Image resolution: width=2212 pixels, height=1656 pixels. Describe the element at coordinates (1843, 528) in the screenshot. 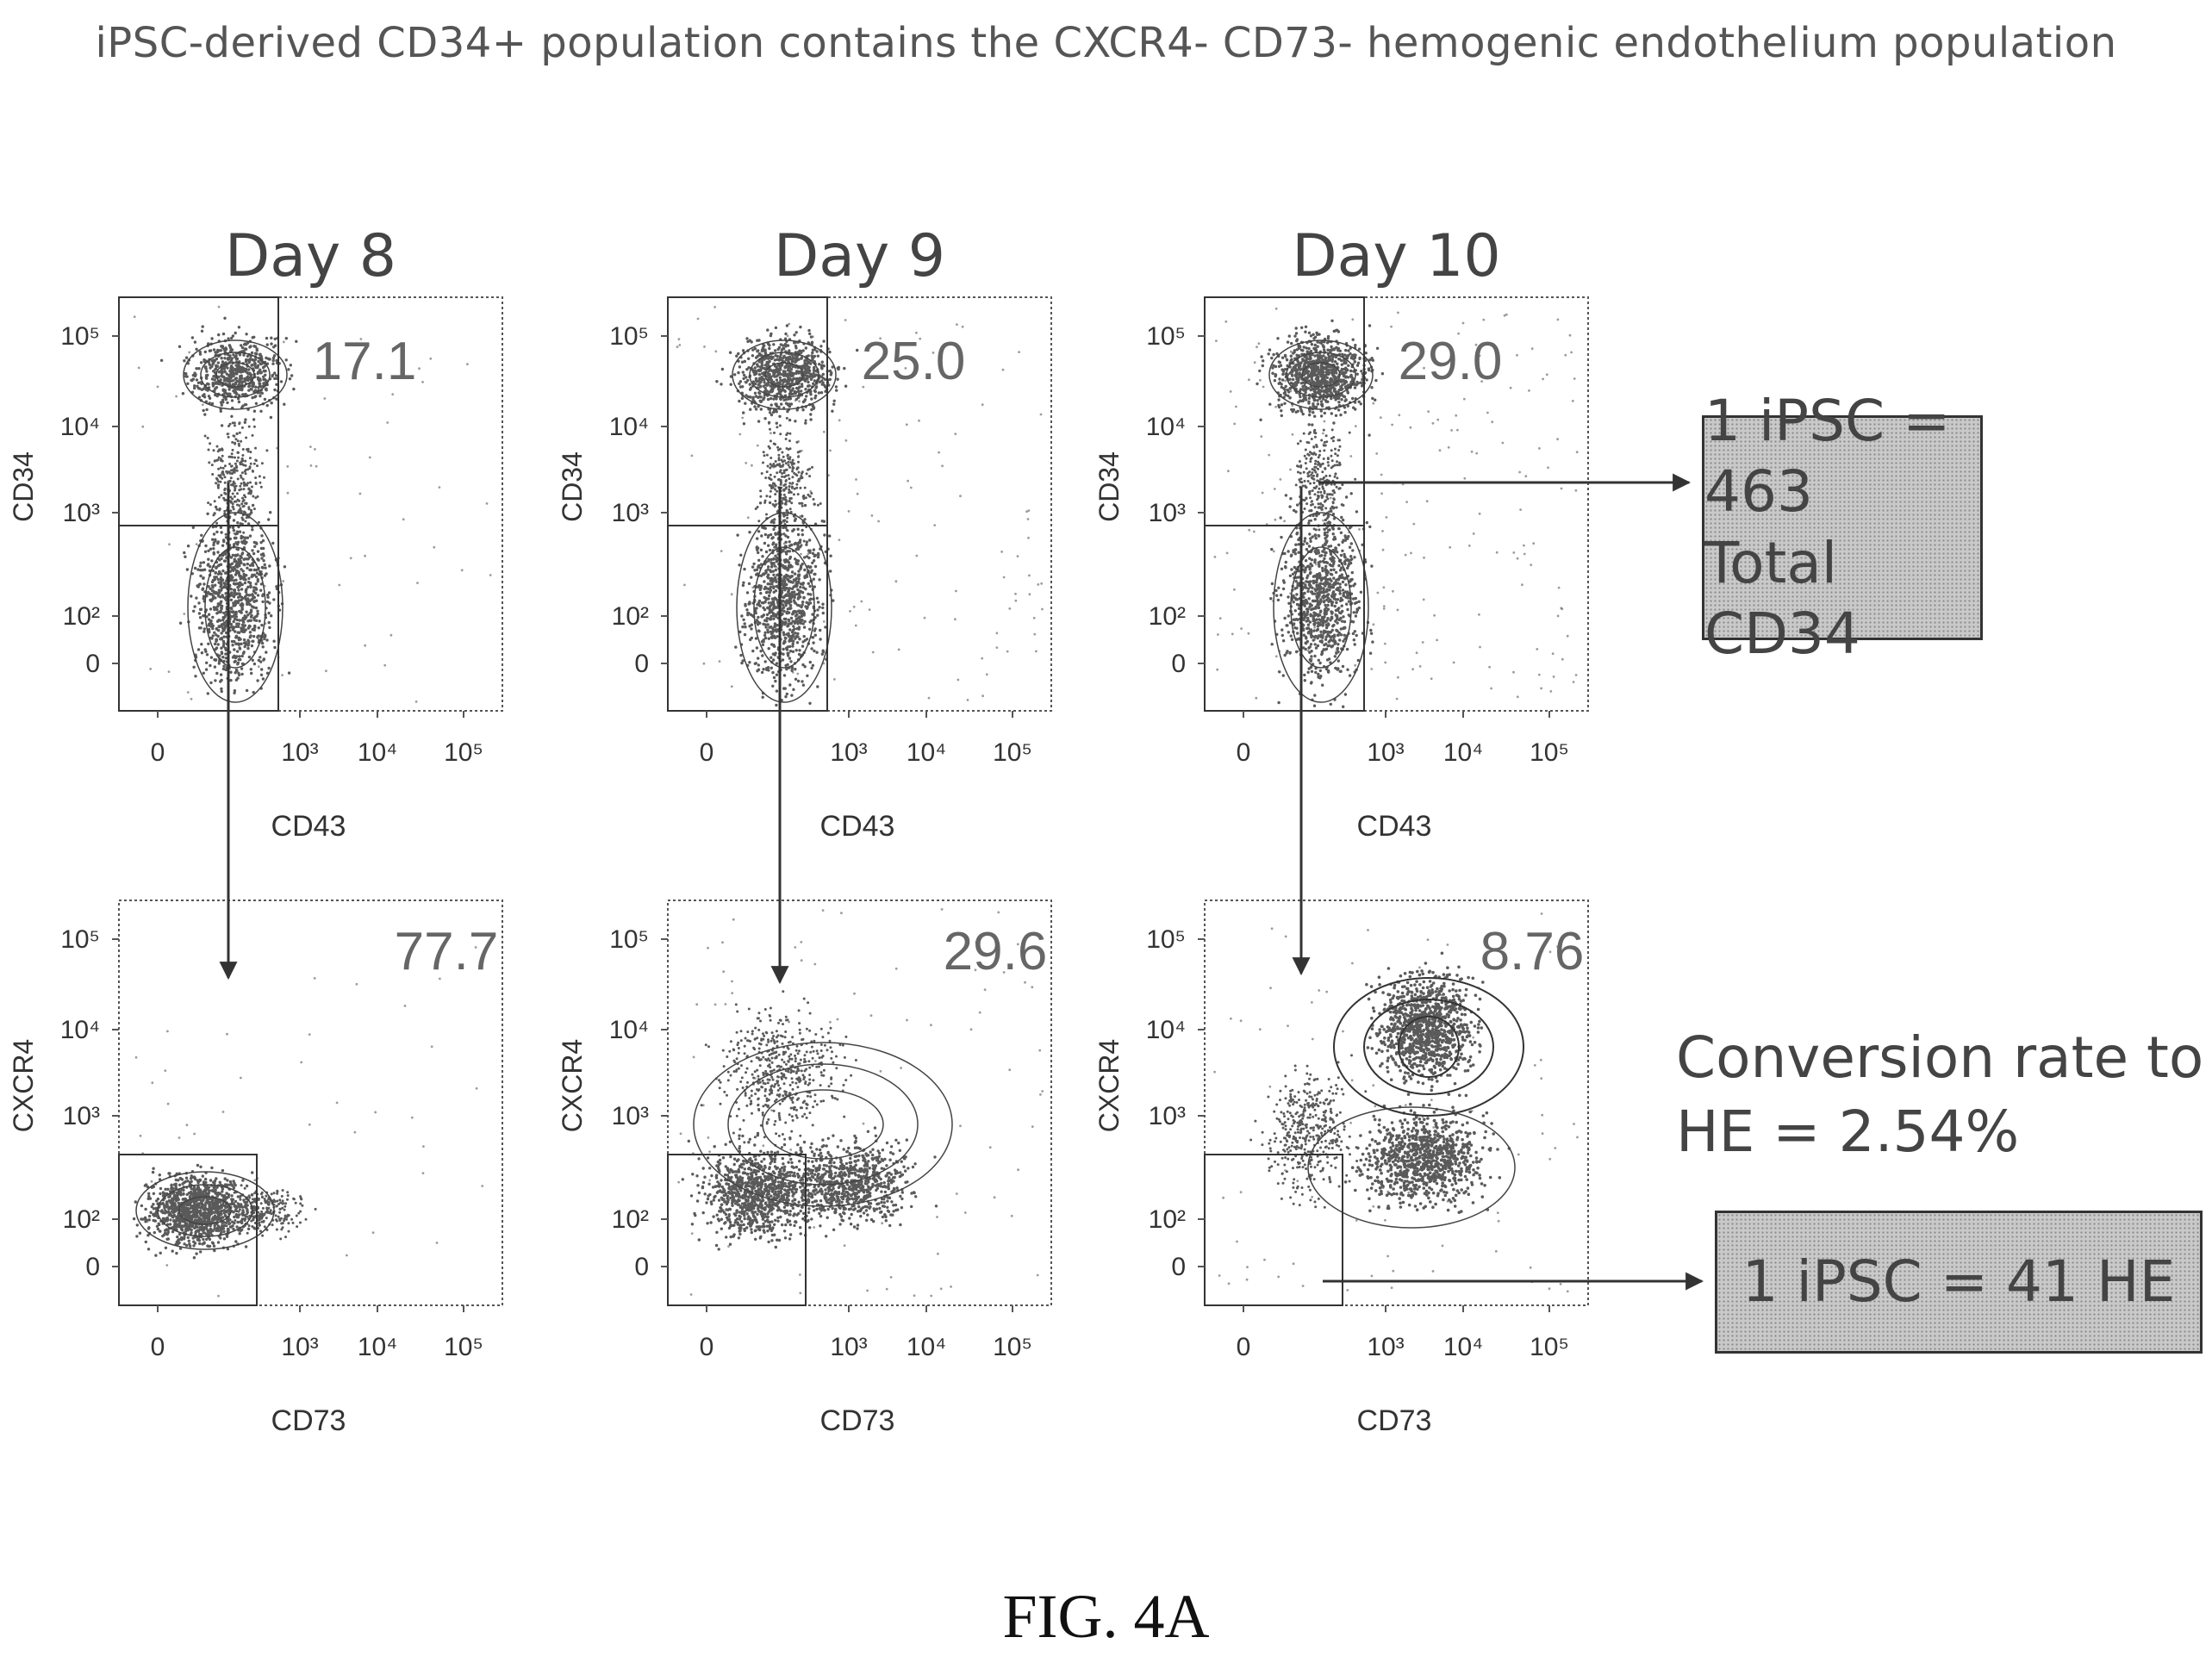

I see `cd34-yield-box: 1 iPSC = 463 Total CD34` at that location.